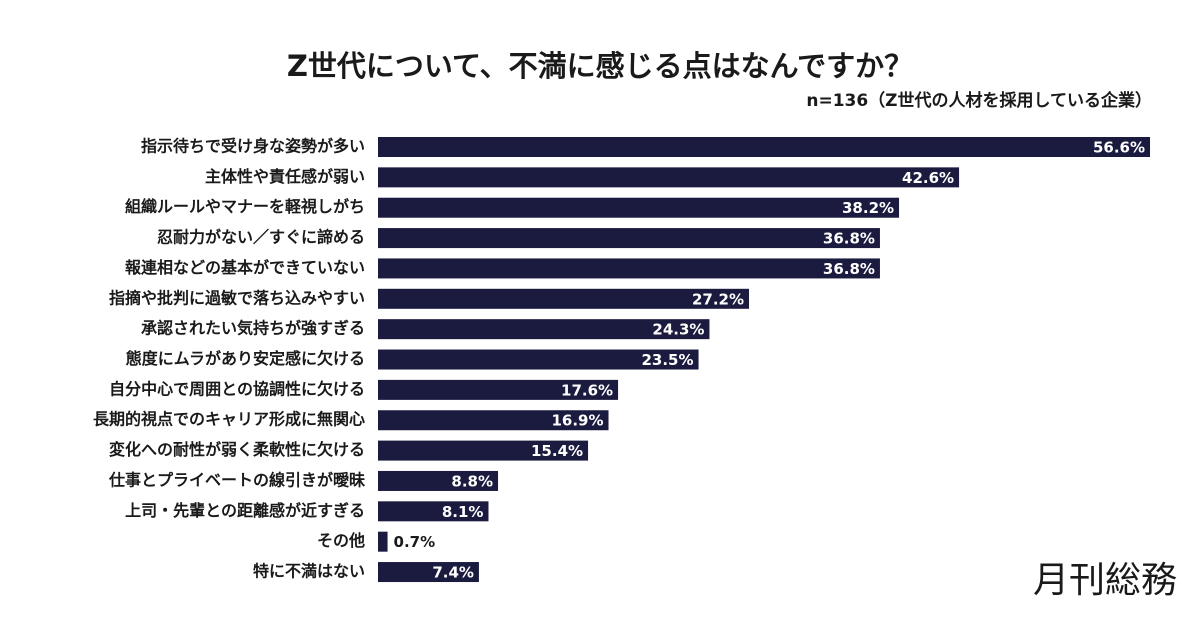 The height and width of the screenshot is (628, 1200). Describe the element at coordinates (245, 358) in the screenshot. I see `category-label: 態度にムラがあり安定感に欠ける` at that location.